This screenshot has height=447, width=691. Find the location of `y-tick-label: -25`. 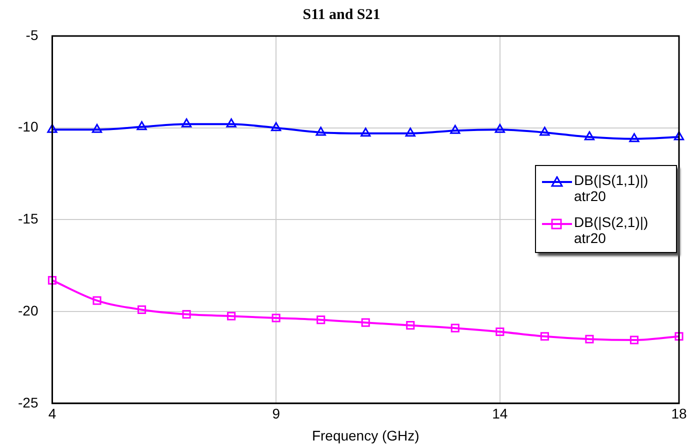

y-tick-label: -25 is located at coordinates (28, 402).